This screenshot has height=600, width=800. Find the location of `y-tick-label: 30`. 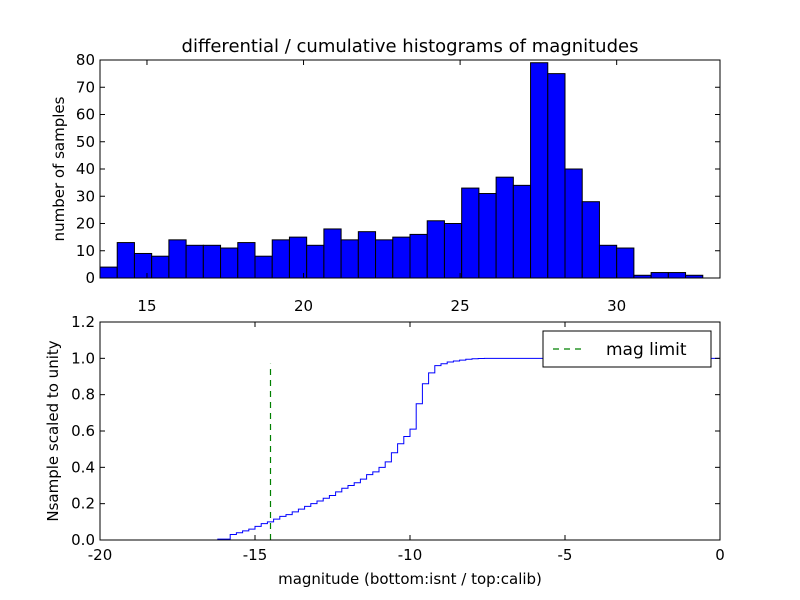

y-tick-label: 30 is located at coordinates (85, 196).